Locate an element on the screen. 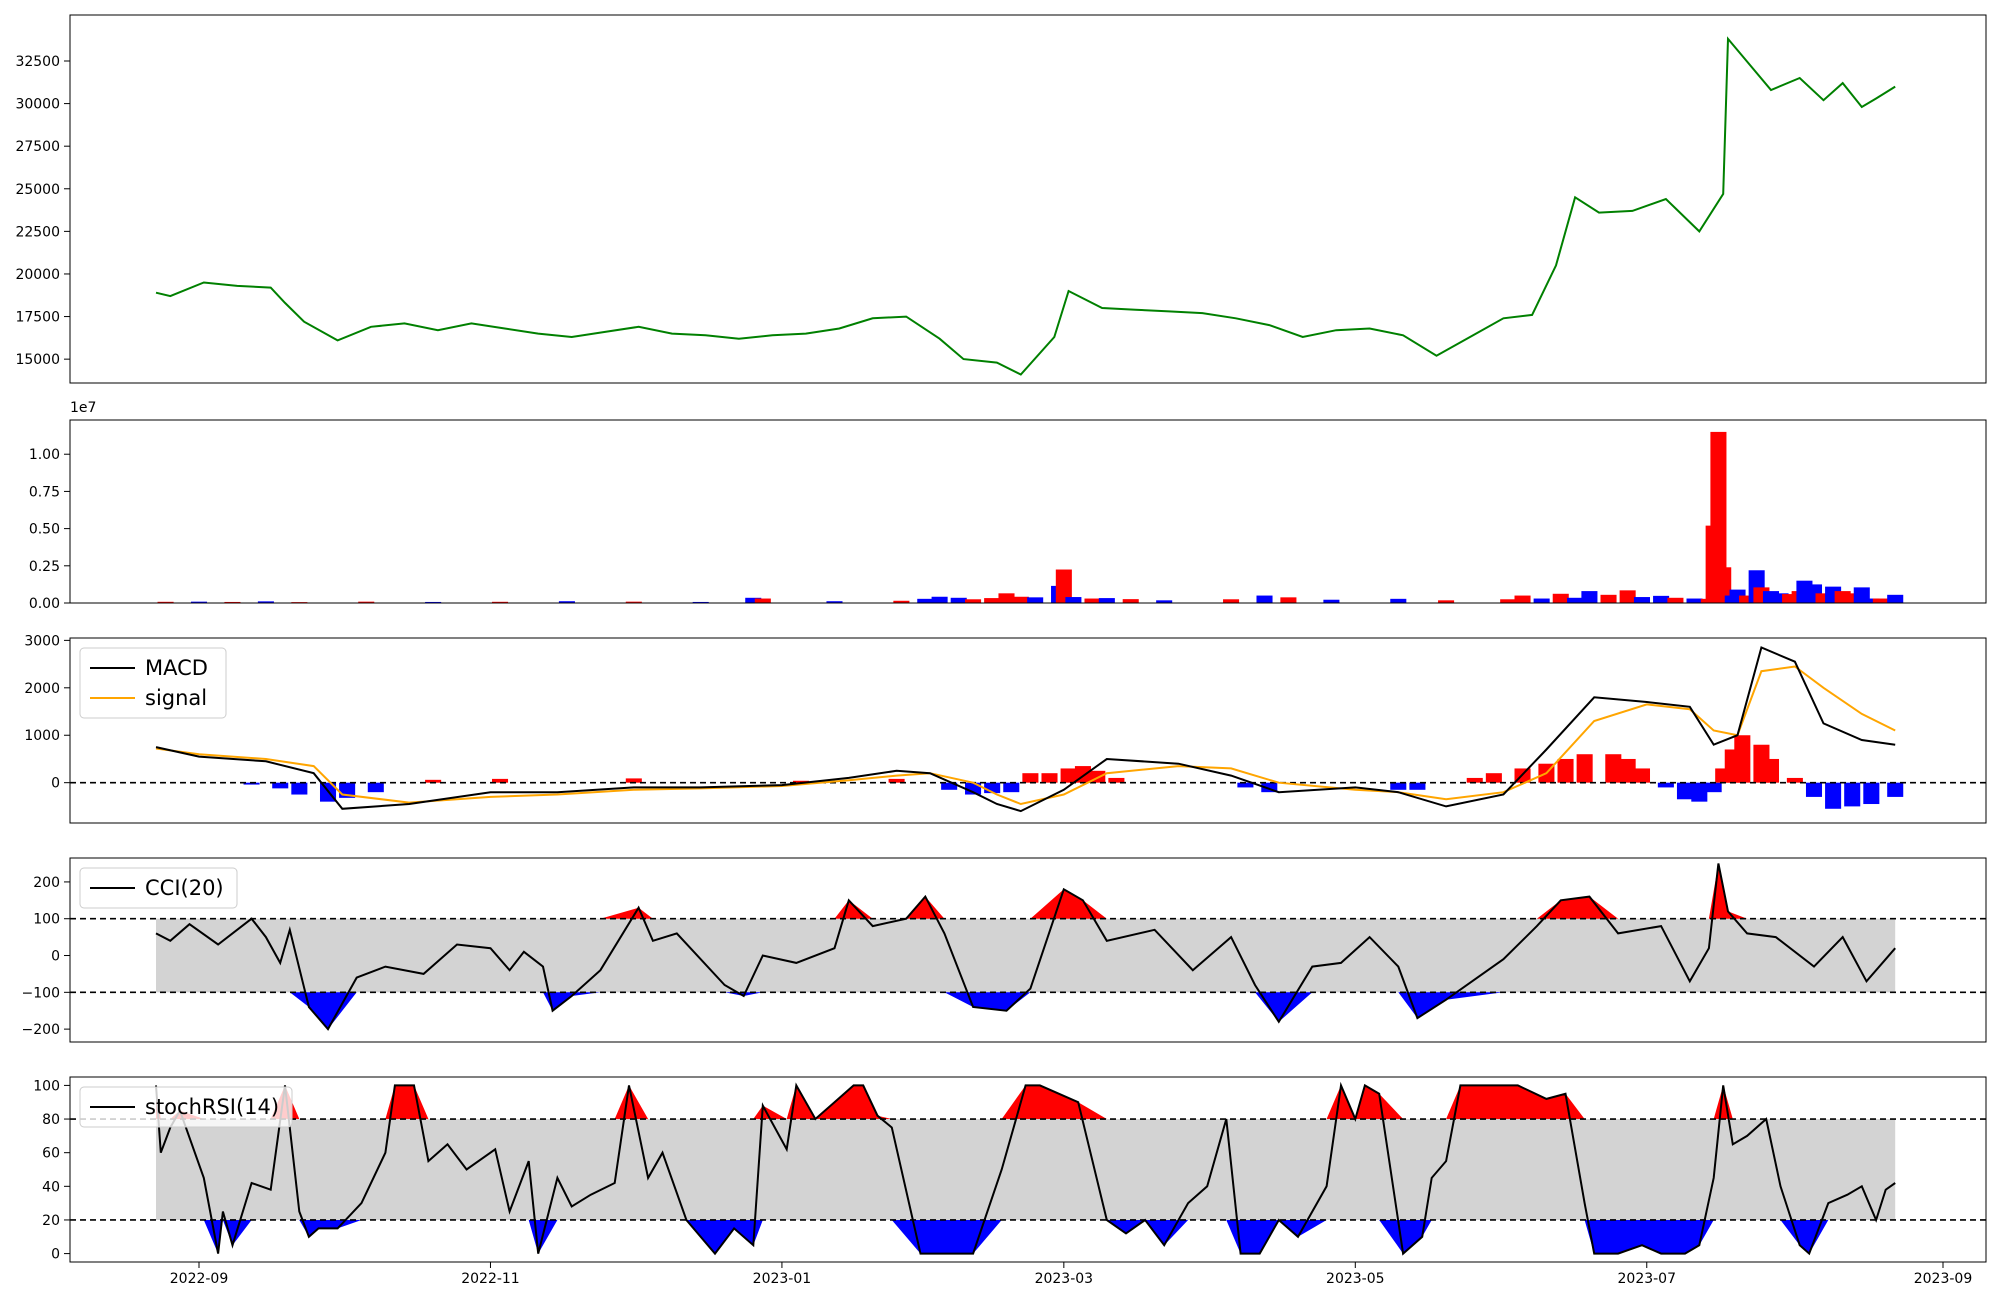 The height and width of the screenshot is (1300, 2000). stochrsi-oversold-fill is located at coordinates (1026, 1237).